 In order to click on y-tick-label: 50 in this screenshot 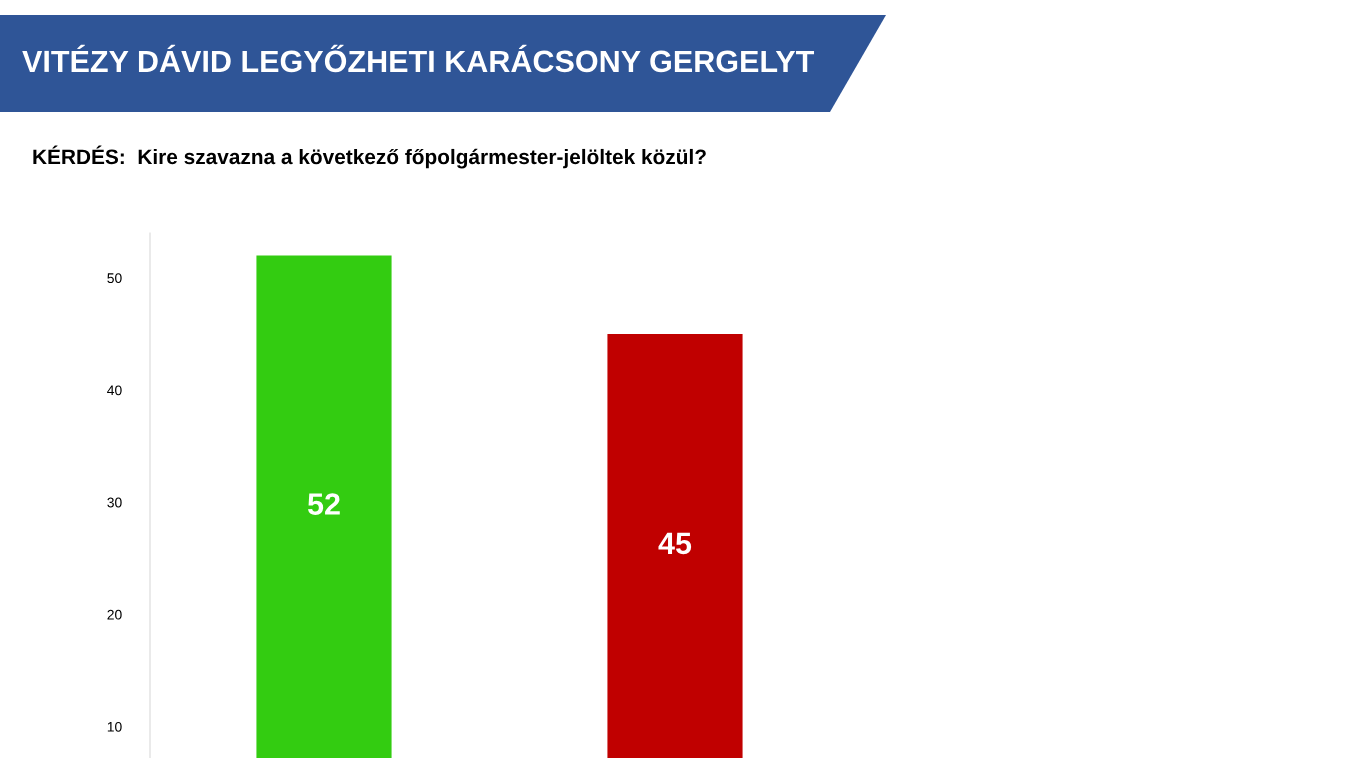, I will do `click(114, 278)`.